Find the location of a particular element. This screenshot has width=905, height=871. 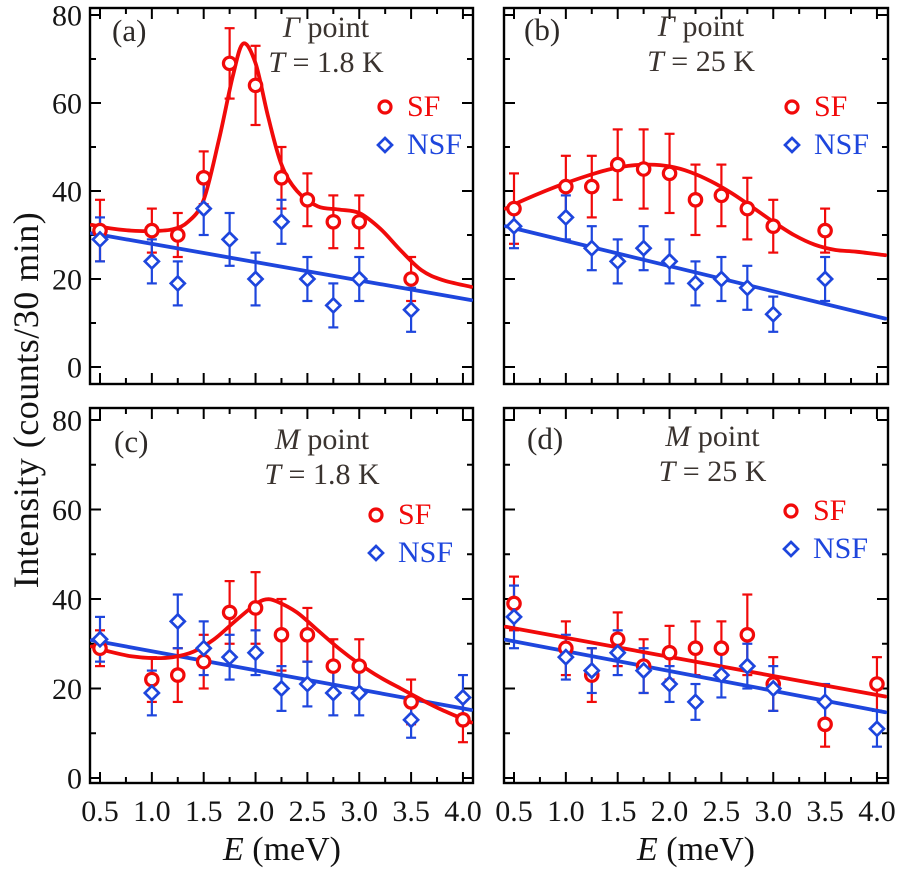

x-tick-label: 2.0 is located at coordinates (256, 811).